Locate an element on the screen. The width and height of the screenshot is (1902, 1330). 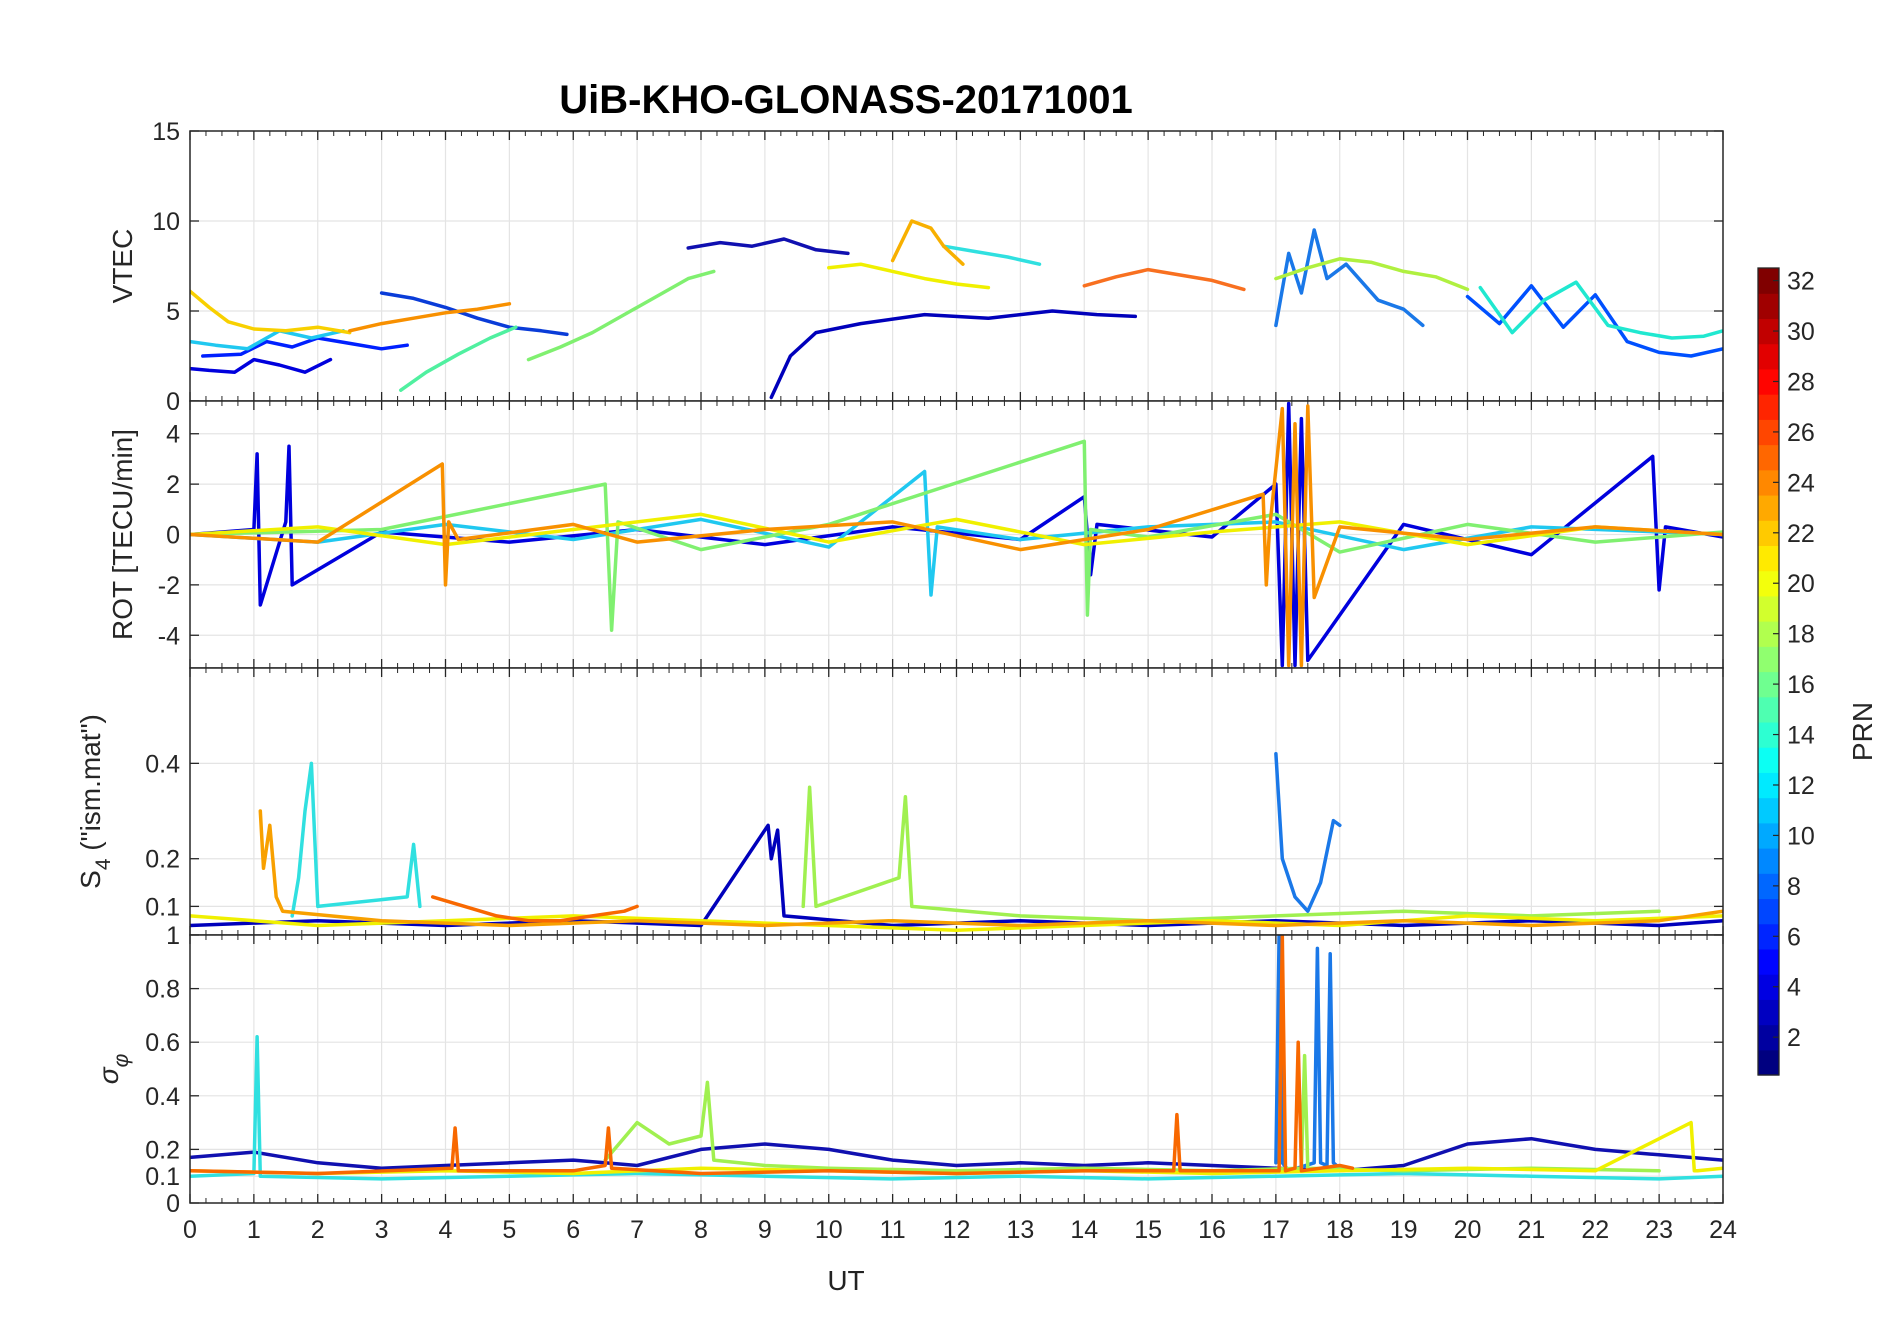
colorbar-tick-label: 18 is located at coordinates (1801, 635).